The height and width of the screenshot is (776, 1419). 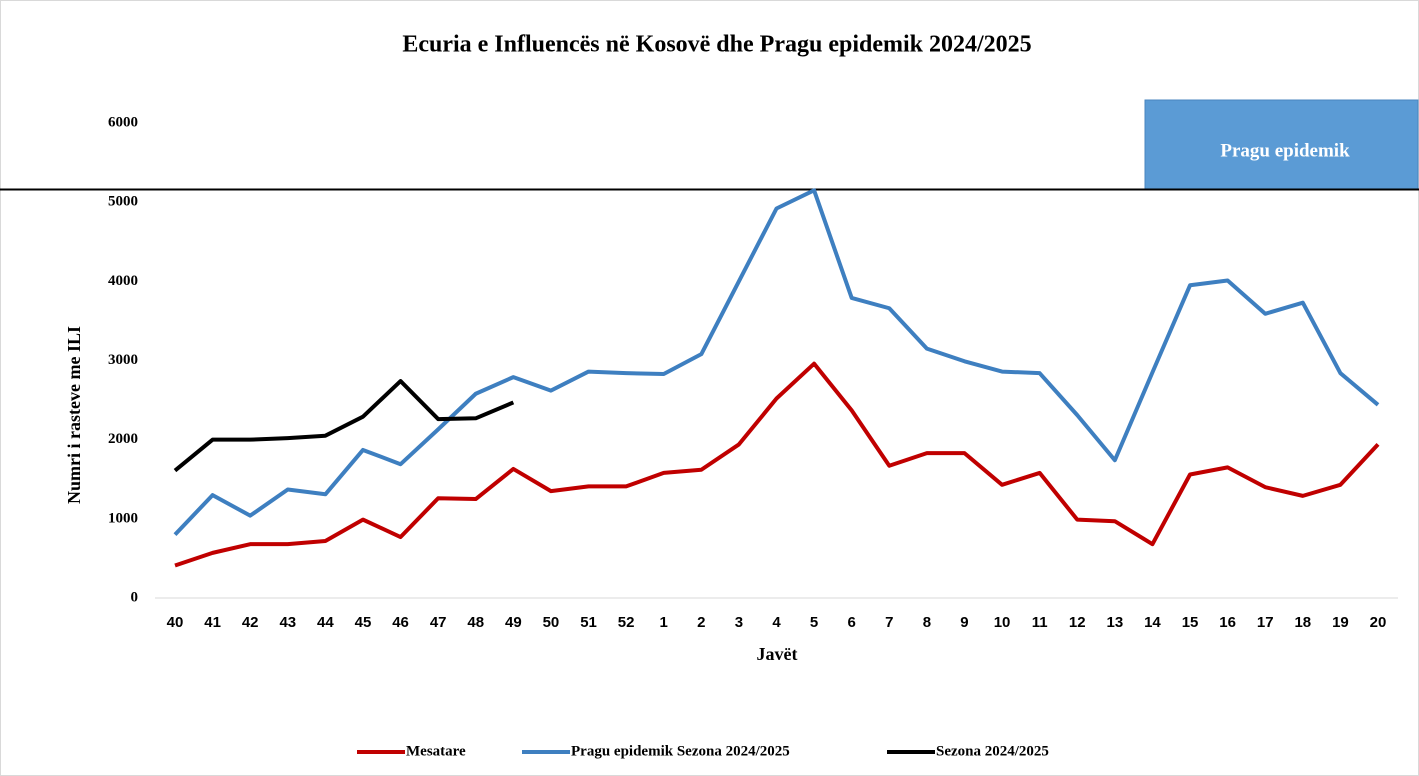 What do you see at coordinates (1265, 622) in the screenshot?
I see `x-tick-label: 17` at bounding box center [1265, 622].